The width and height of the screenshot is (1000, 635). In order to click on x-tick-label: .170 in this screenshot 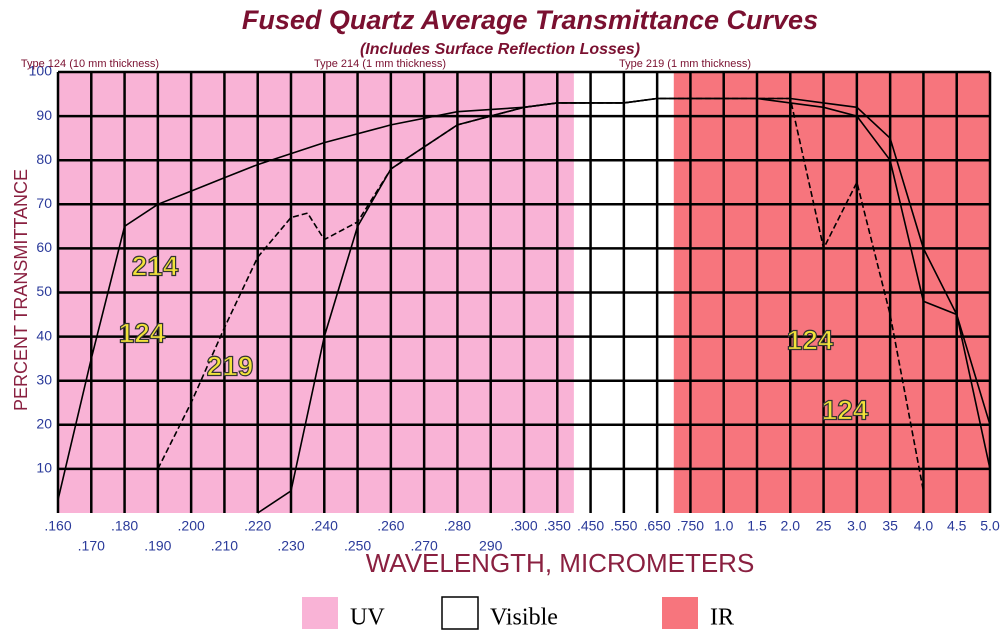, I will do `click(91, 546)`.